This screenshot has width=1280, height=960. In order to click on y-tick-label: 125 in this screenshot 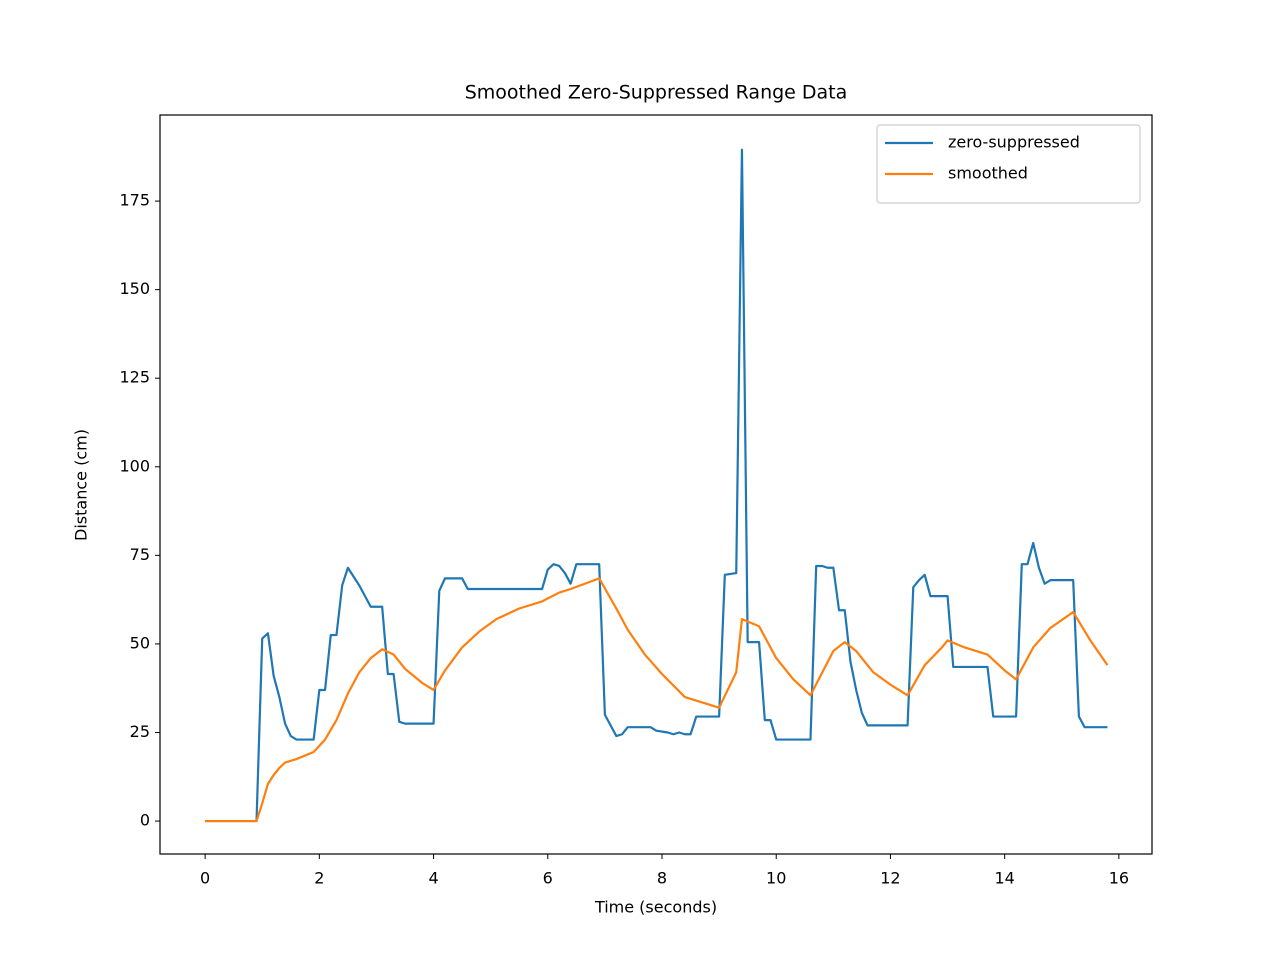, I will do `click(134, 377)`.